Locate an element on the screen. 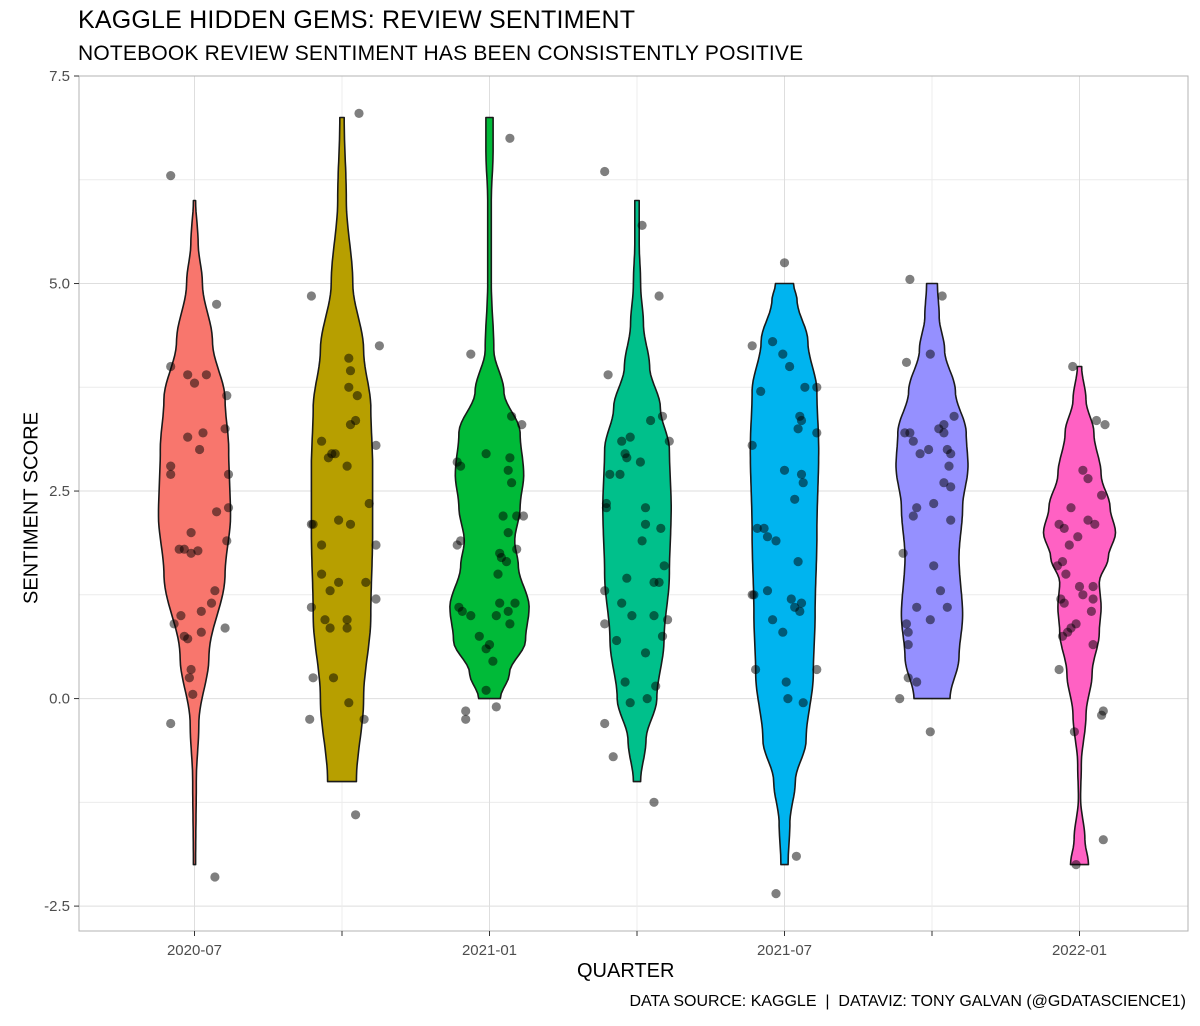  x-tick-label: 2020-07 is located at coordinates (194, 950).